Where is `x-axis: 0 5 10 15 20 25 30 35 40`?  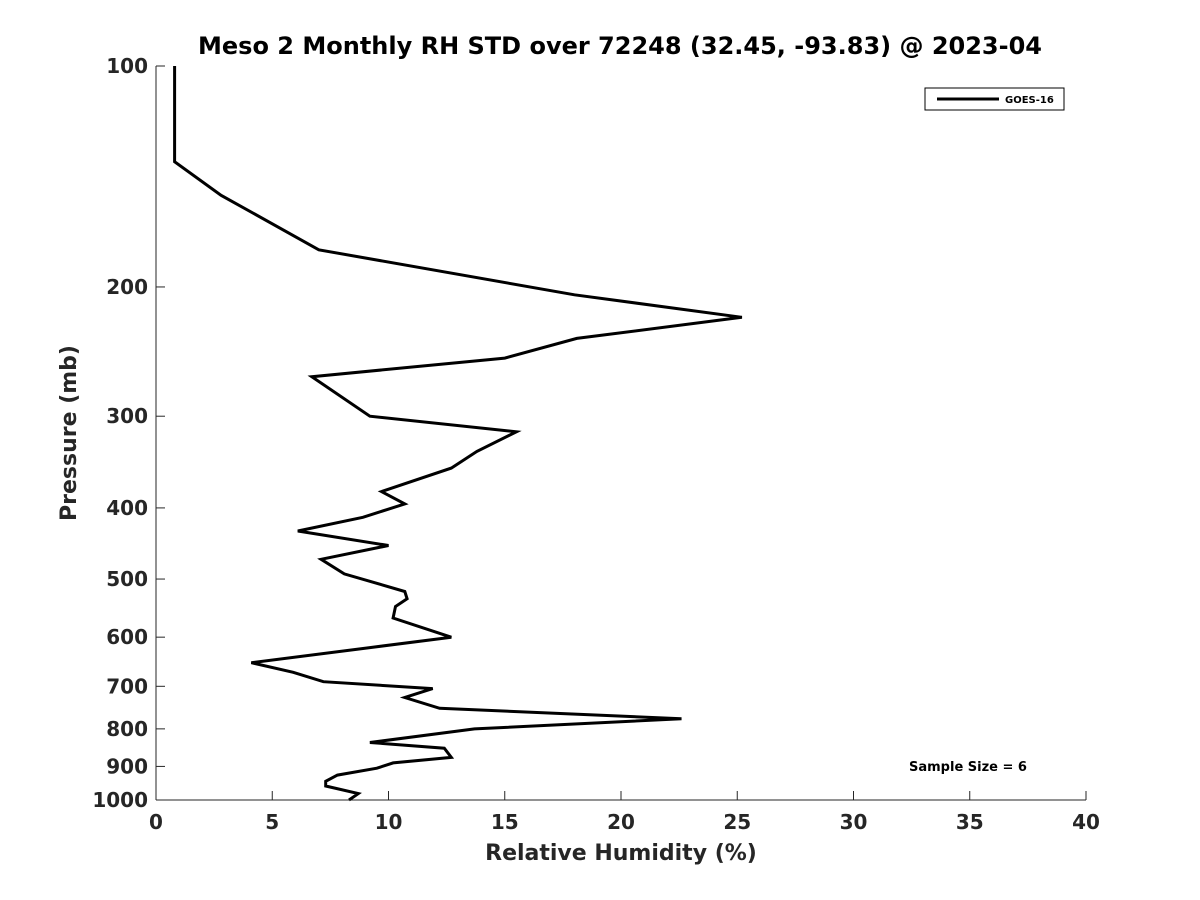
x-axis: 0 5 10 15 20 25 30 35 40 is located at coordinates (624, 812).